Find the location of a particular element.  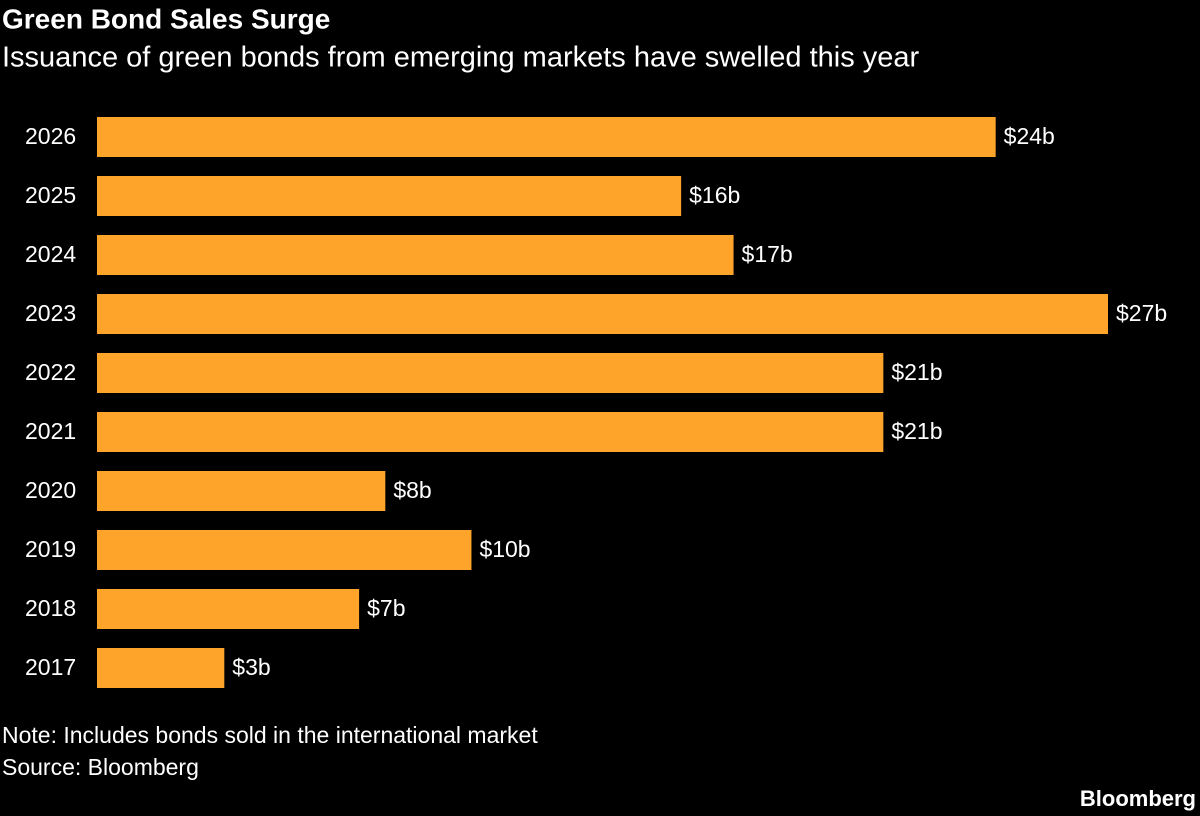

value-label: $17b is located at coordinates (767, 254).